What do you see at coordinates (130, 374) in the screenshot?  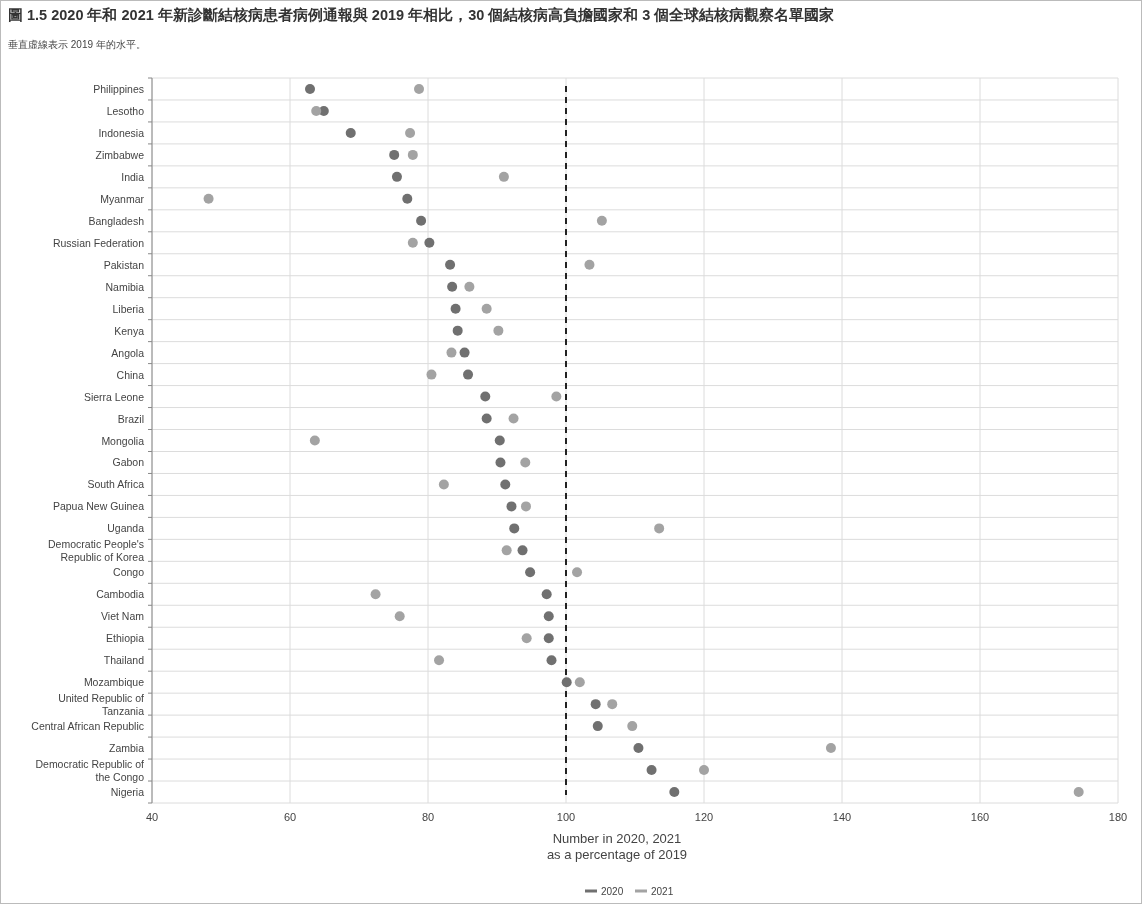 I see `y-tick-label: China` at bounding box center [130, 374].